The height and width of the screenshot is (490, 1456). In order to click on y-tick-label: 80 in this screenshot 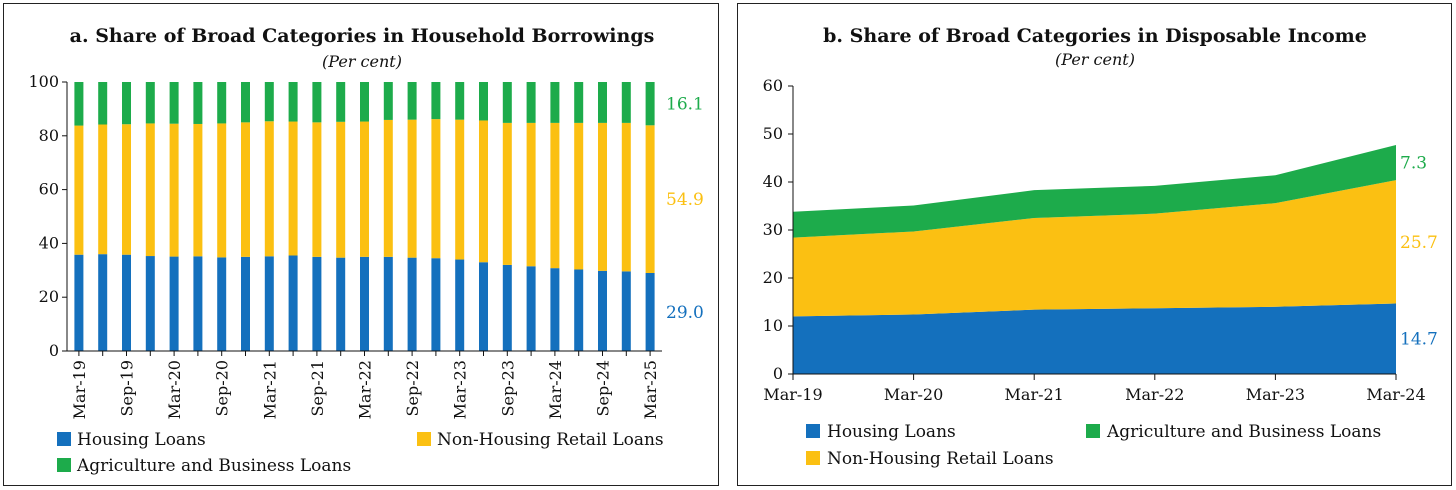, I will do `click(49, 135)`.